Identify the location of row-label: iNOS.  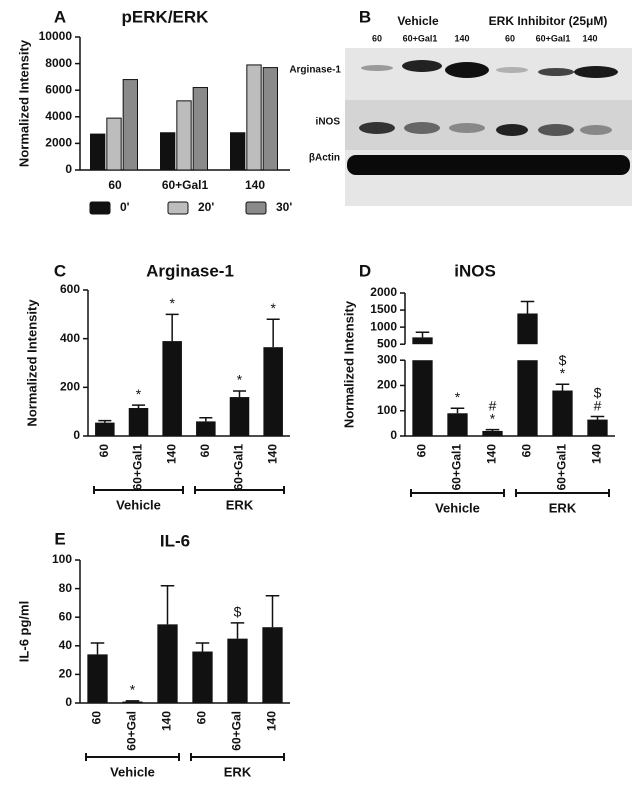
(328, 122).